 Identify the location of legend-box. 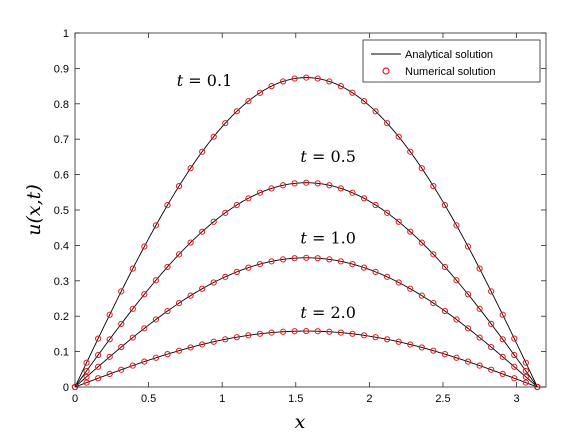
(451, 61).